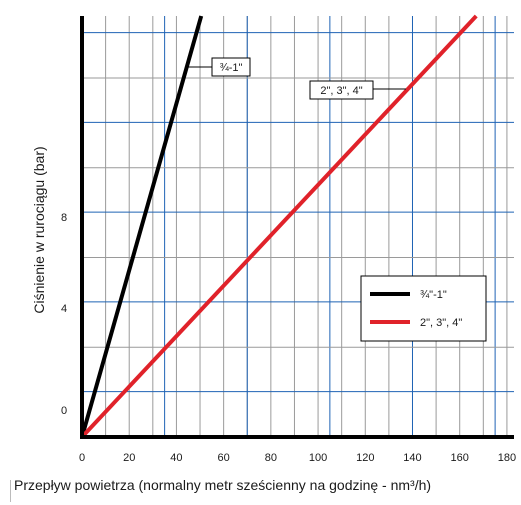  I want to click on line-label-red: 2", 3", 4", so click(357, 90).